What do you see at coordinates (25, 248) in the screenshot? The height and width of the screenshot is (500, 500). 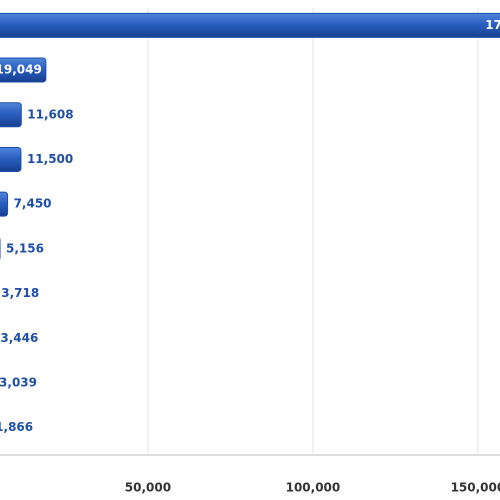 I see `value-label: 5,156` at bounding box center [25, 248].